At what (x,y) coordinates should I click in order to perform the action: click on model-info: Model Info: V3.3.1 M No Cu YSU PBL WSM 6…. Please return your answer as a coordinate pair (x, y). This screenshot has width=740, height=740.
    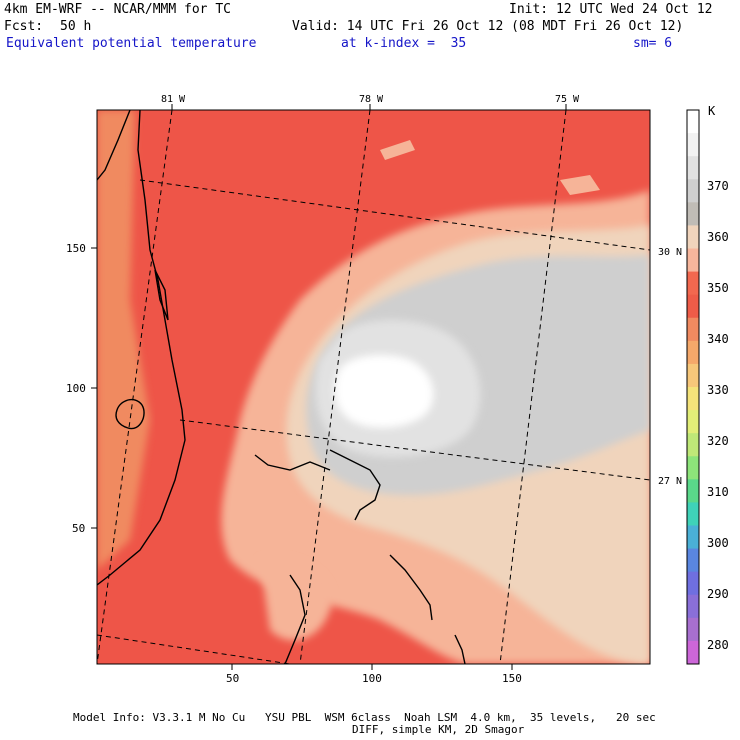
    Looking at the image, I should click on (364, 717).